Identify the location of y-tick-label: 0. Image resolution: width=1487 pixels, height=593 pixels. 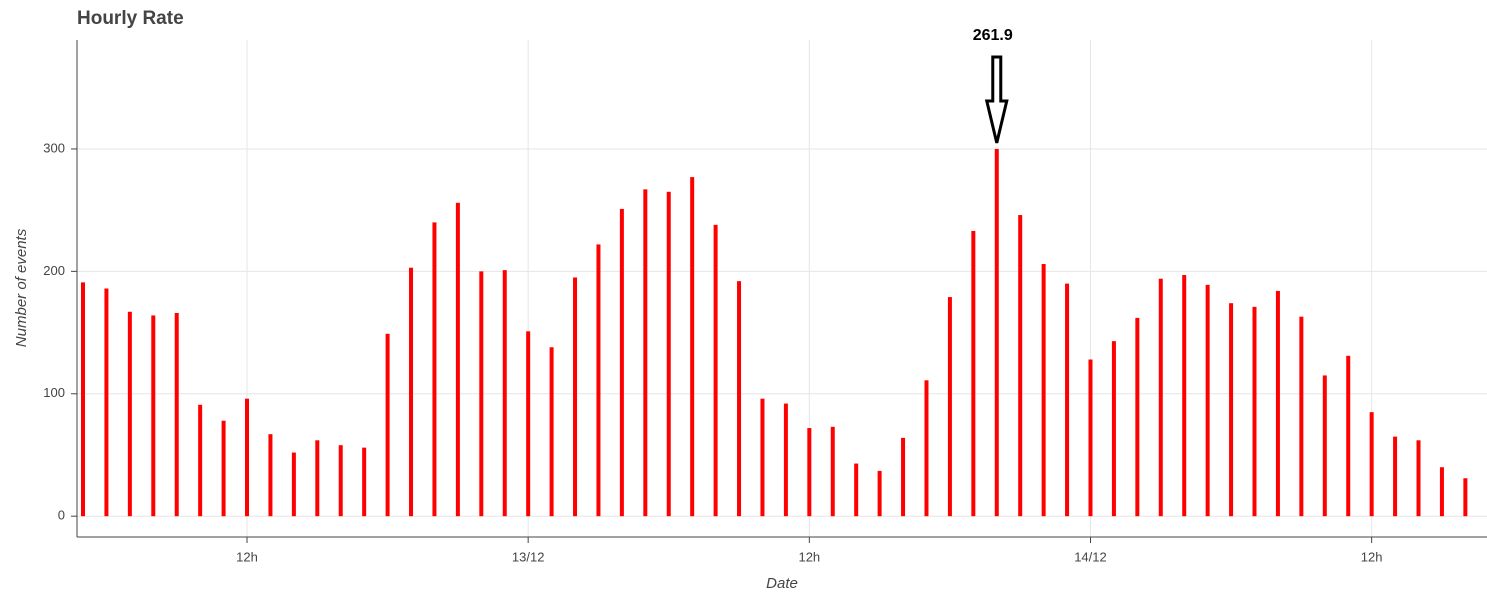
(61, 515).